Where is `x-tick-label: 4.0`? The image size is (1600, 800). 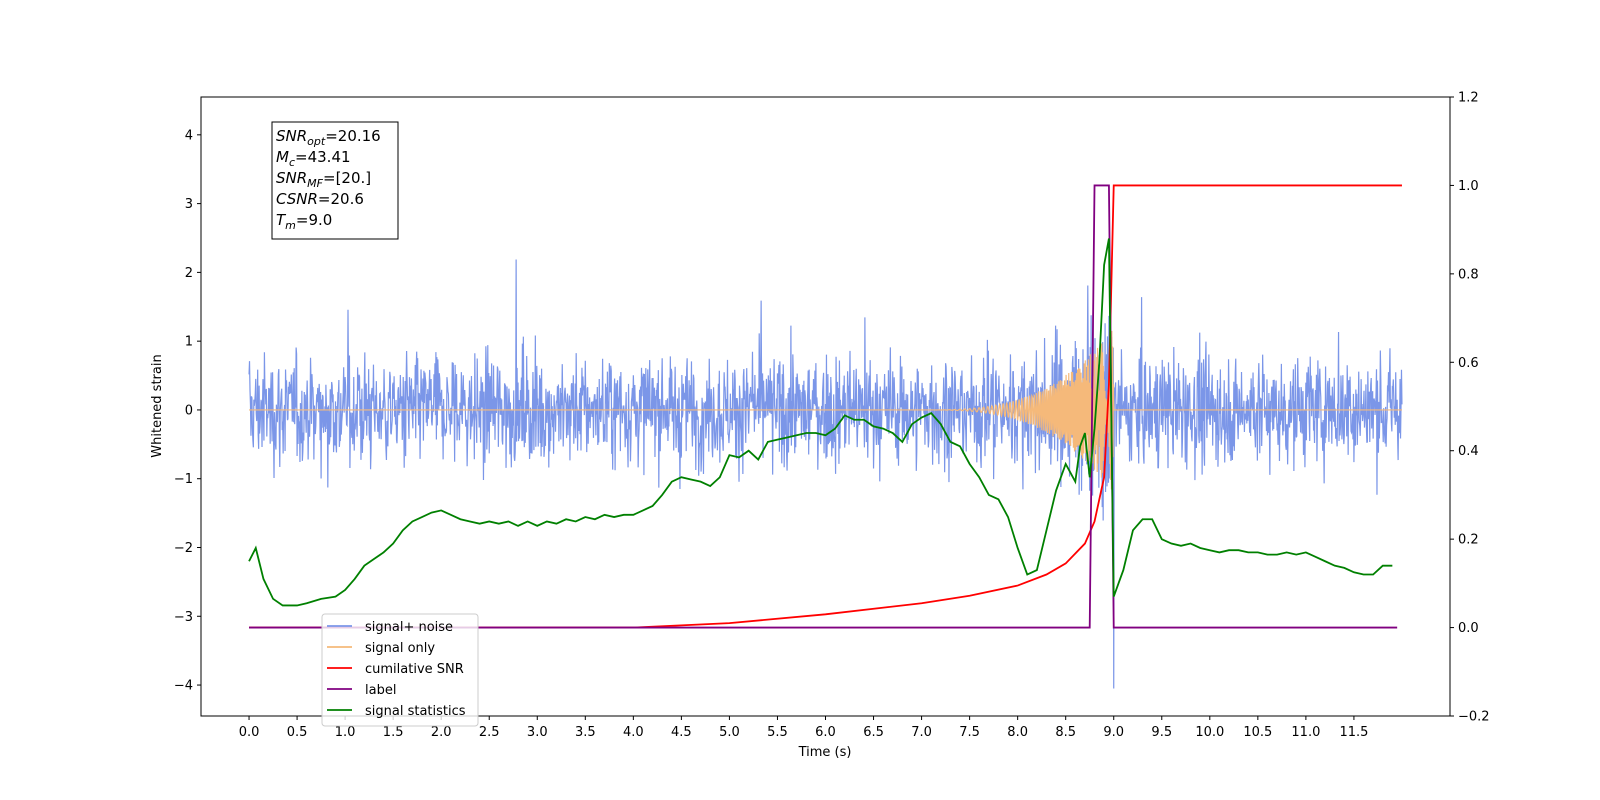 x-tick-label: 4.0 is located at coordinates (633, 732).